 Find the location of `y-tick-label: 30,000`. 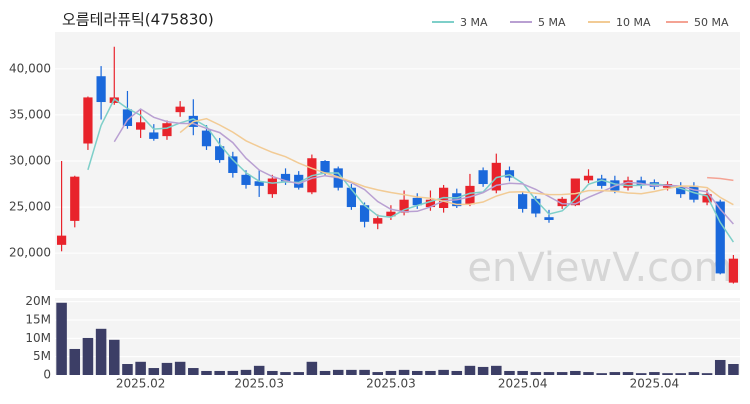

y-tick-label: 30,000 is located at coordinates (30, 161).